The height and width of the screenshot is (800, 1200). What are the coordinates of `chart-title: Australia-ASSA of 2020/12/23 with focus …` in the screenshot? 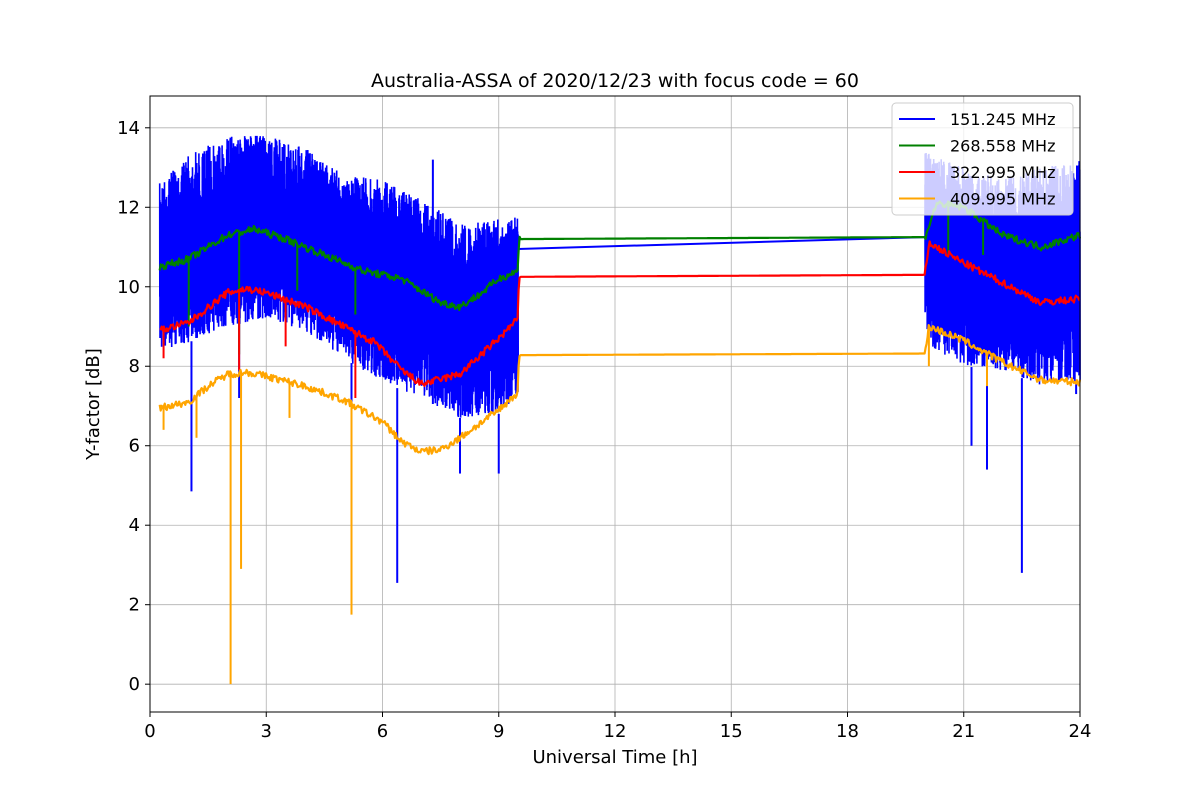 It's located at (615, 81).